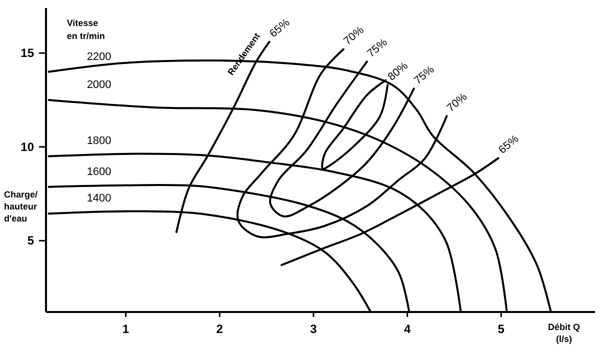  I want to click on x-tick-label: 2, so click(220, 329).